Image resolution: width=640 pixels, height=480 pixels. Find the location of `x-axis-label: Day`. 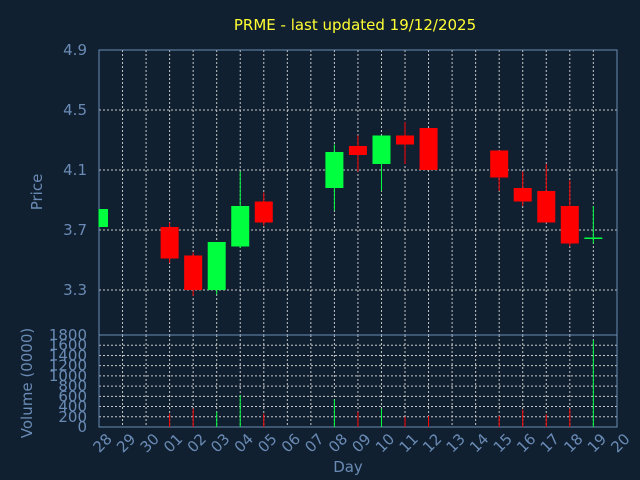

x-axis-label: Day is located at coordinates (348, 467).